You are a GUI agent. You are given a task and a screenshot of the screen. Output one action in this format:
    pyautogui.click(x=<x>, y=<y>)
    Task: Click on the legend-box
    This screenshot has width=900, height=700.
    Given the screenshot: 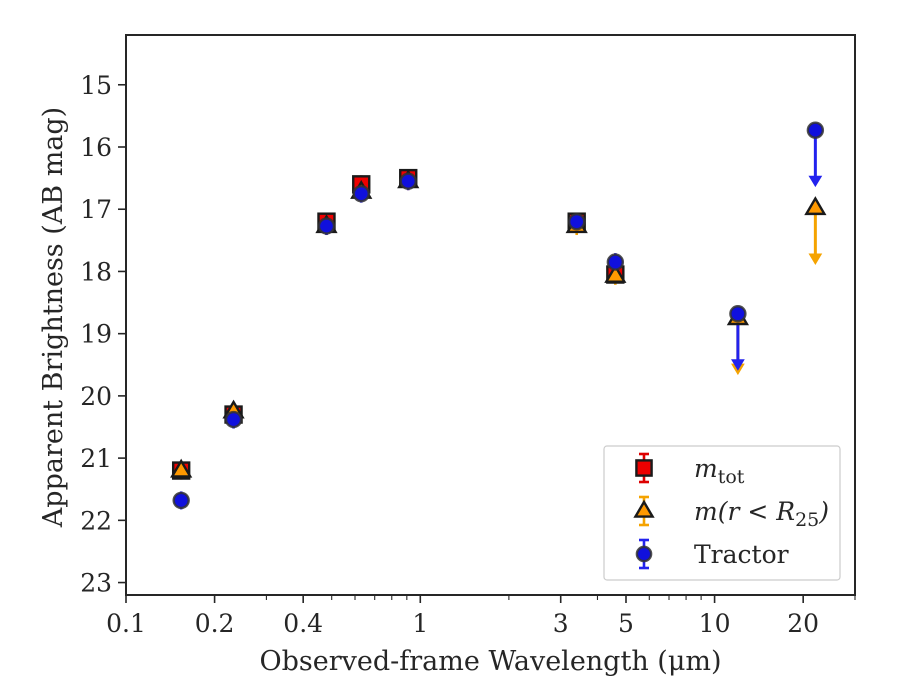 What is the action you would take?
    pyautogui.click(x=722, y=513)
    